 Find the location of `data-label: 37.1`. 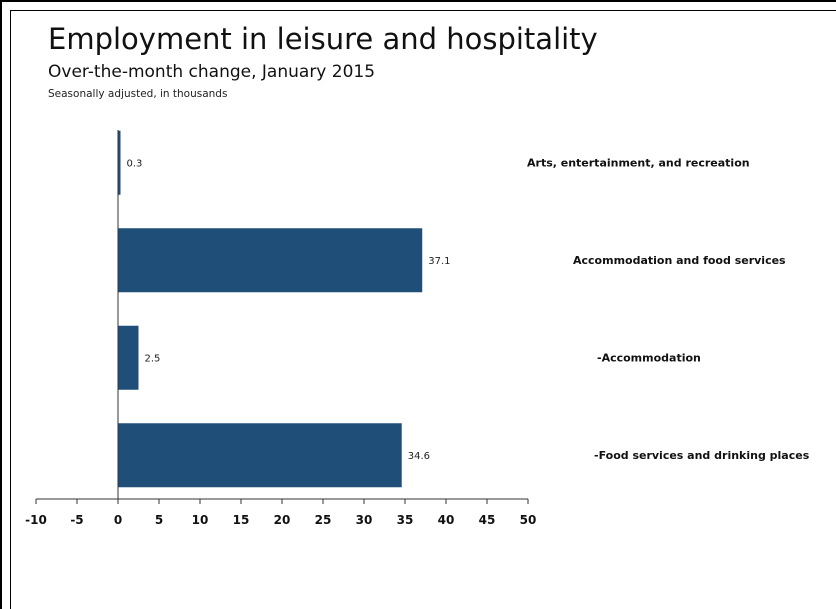

data-label: 37.1 is located at coordinates (439, 261).